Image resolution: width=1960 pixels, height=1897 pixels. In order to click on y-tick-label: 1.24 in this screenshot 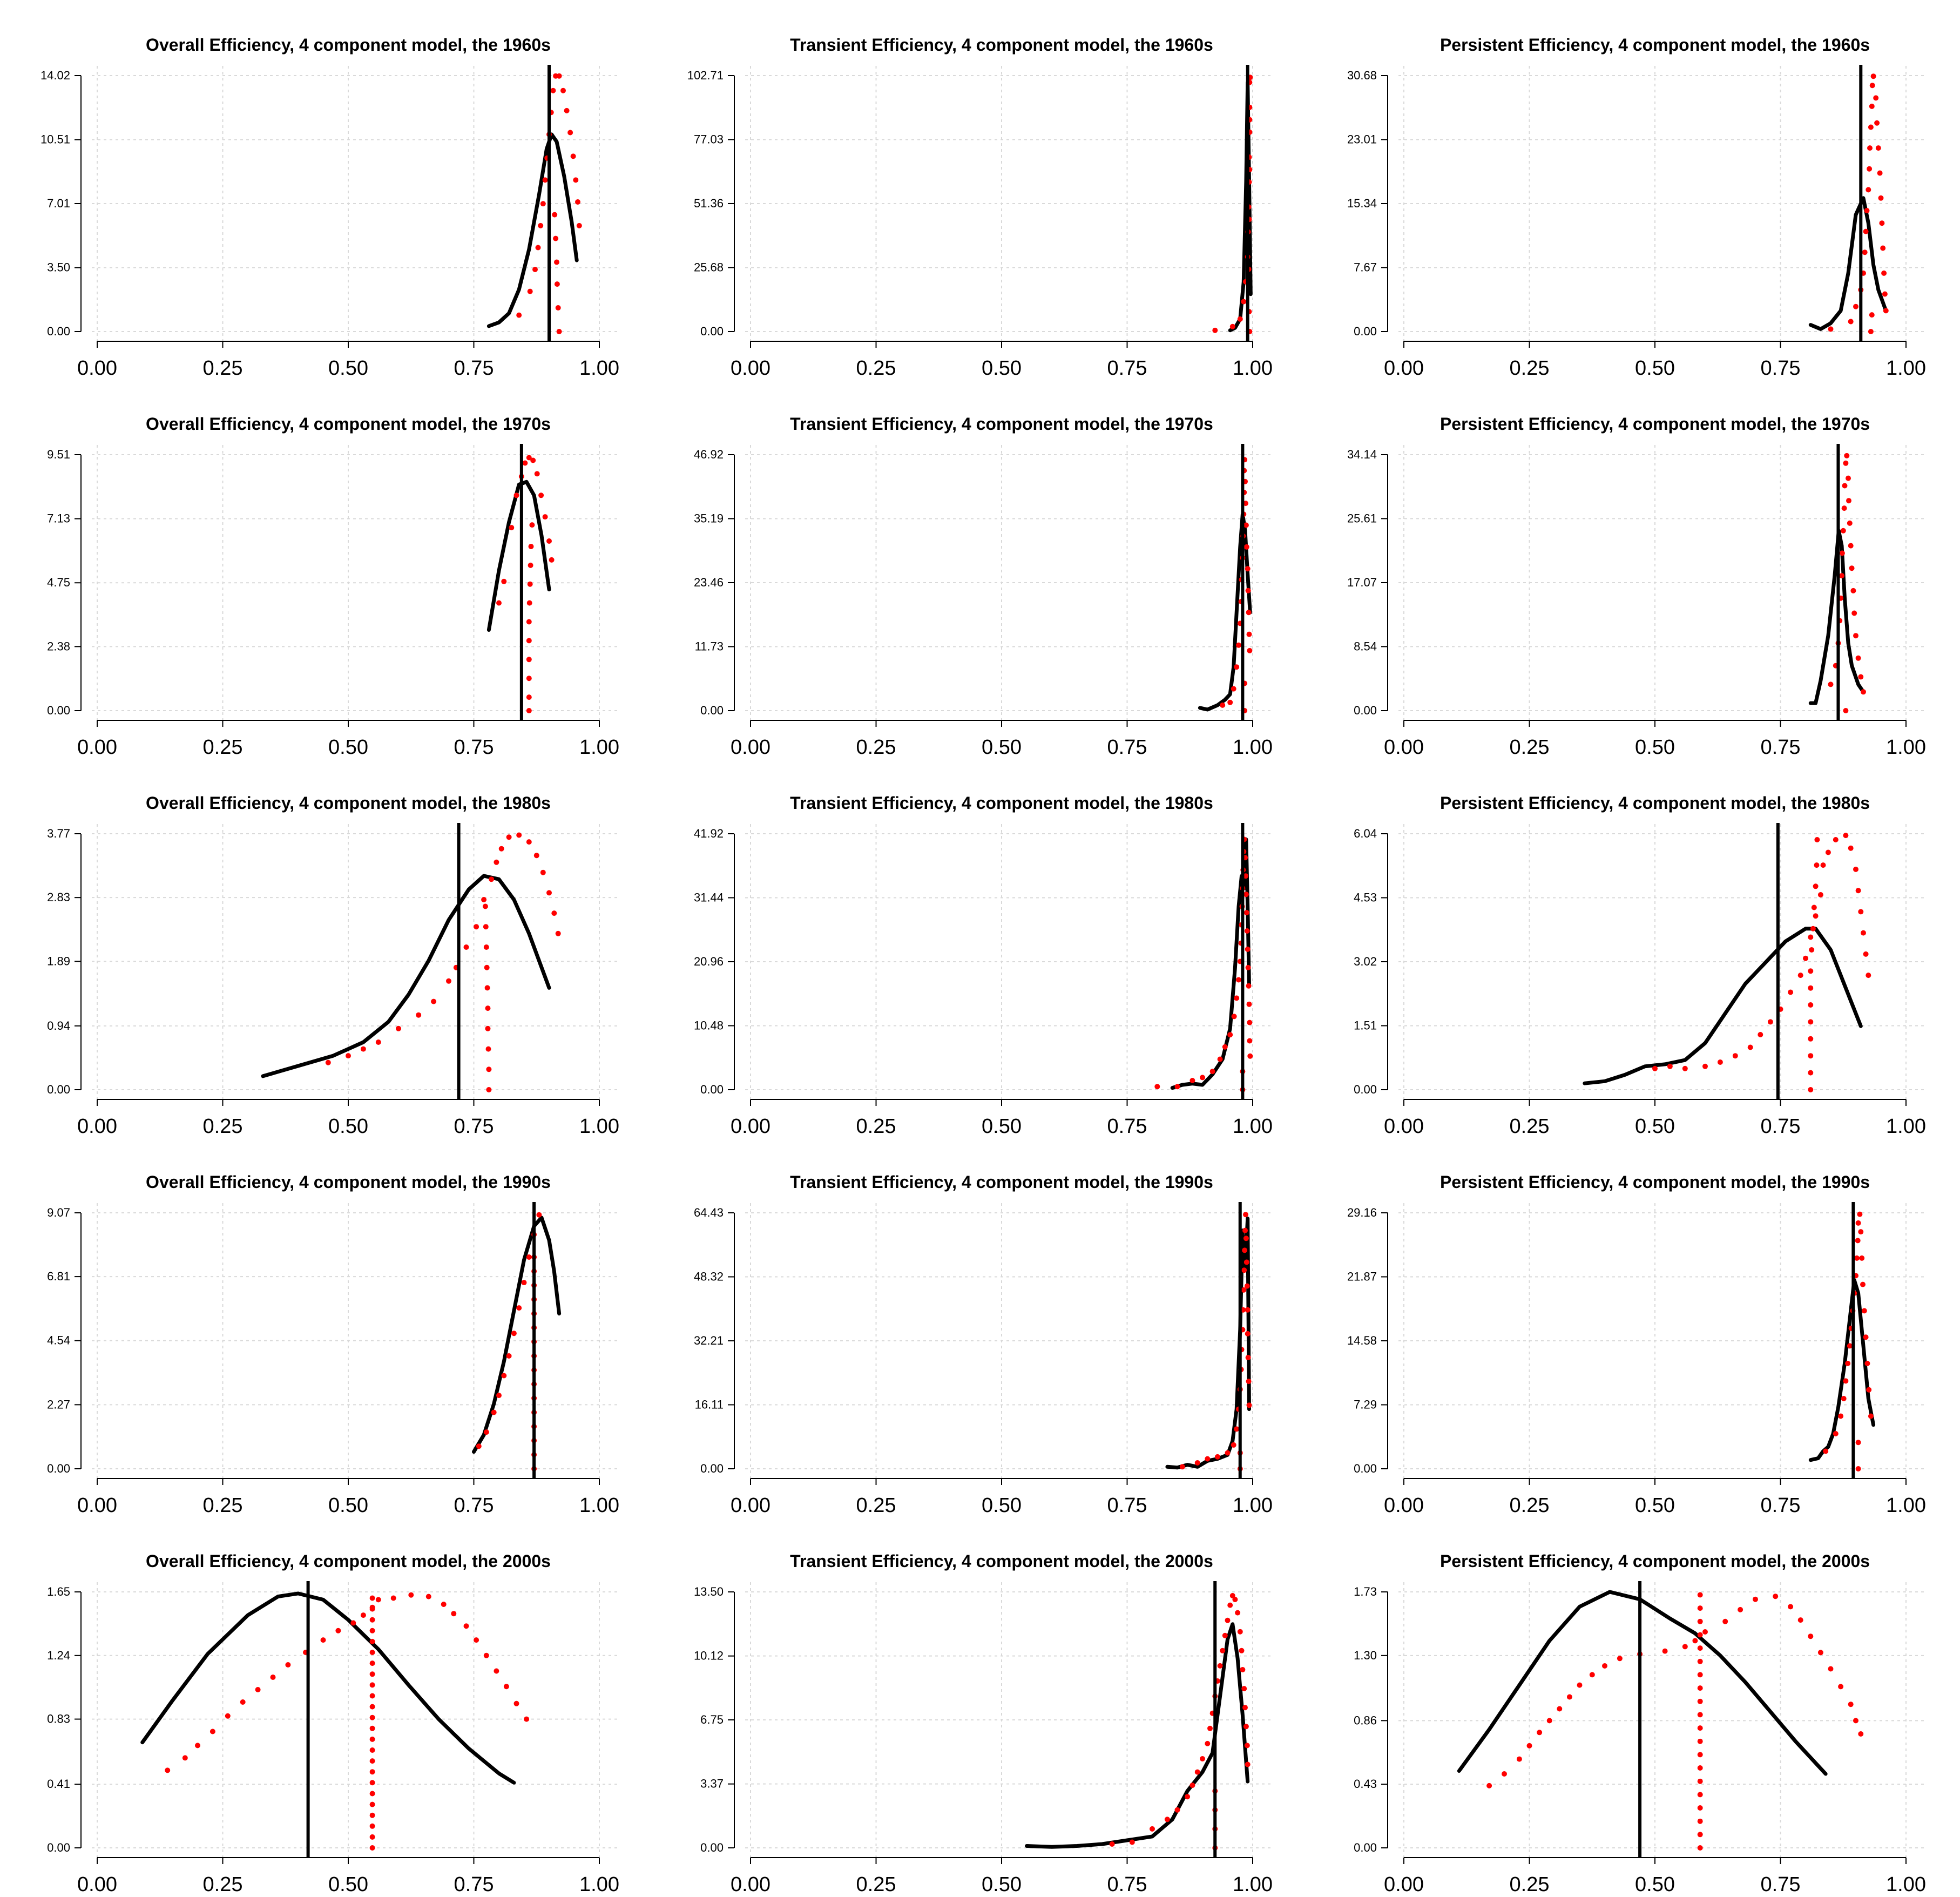, I will do `click(58, 1655)`.